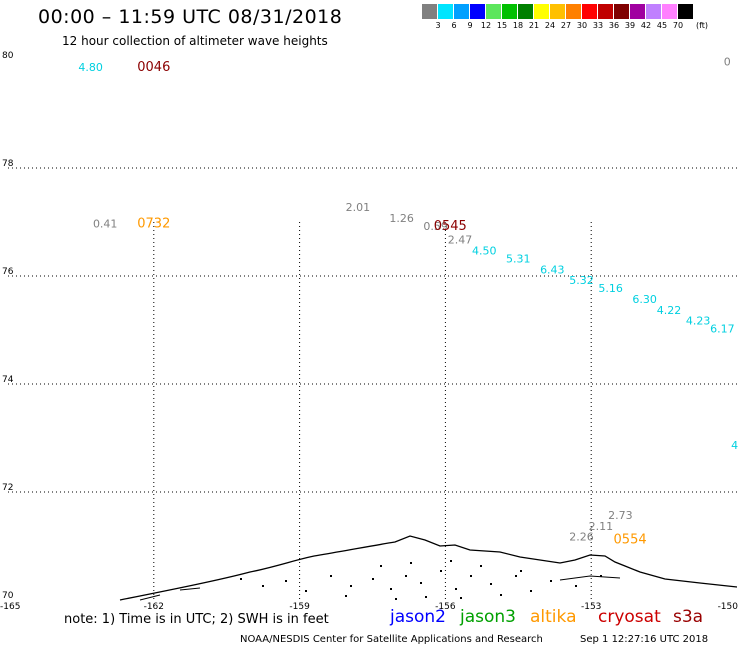  I want to click on wave-height-label: 4, so click(734, 445).